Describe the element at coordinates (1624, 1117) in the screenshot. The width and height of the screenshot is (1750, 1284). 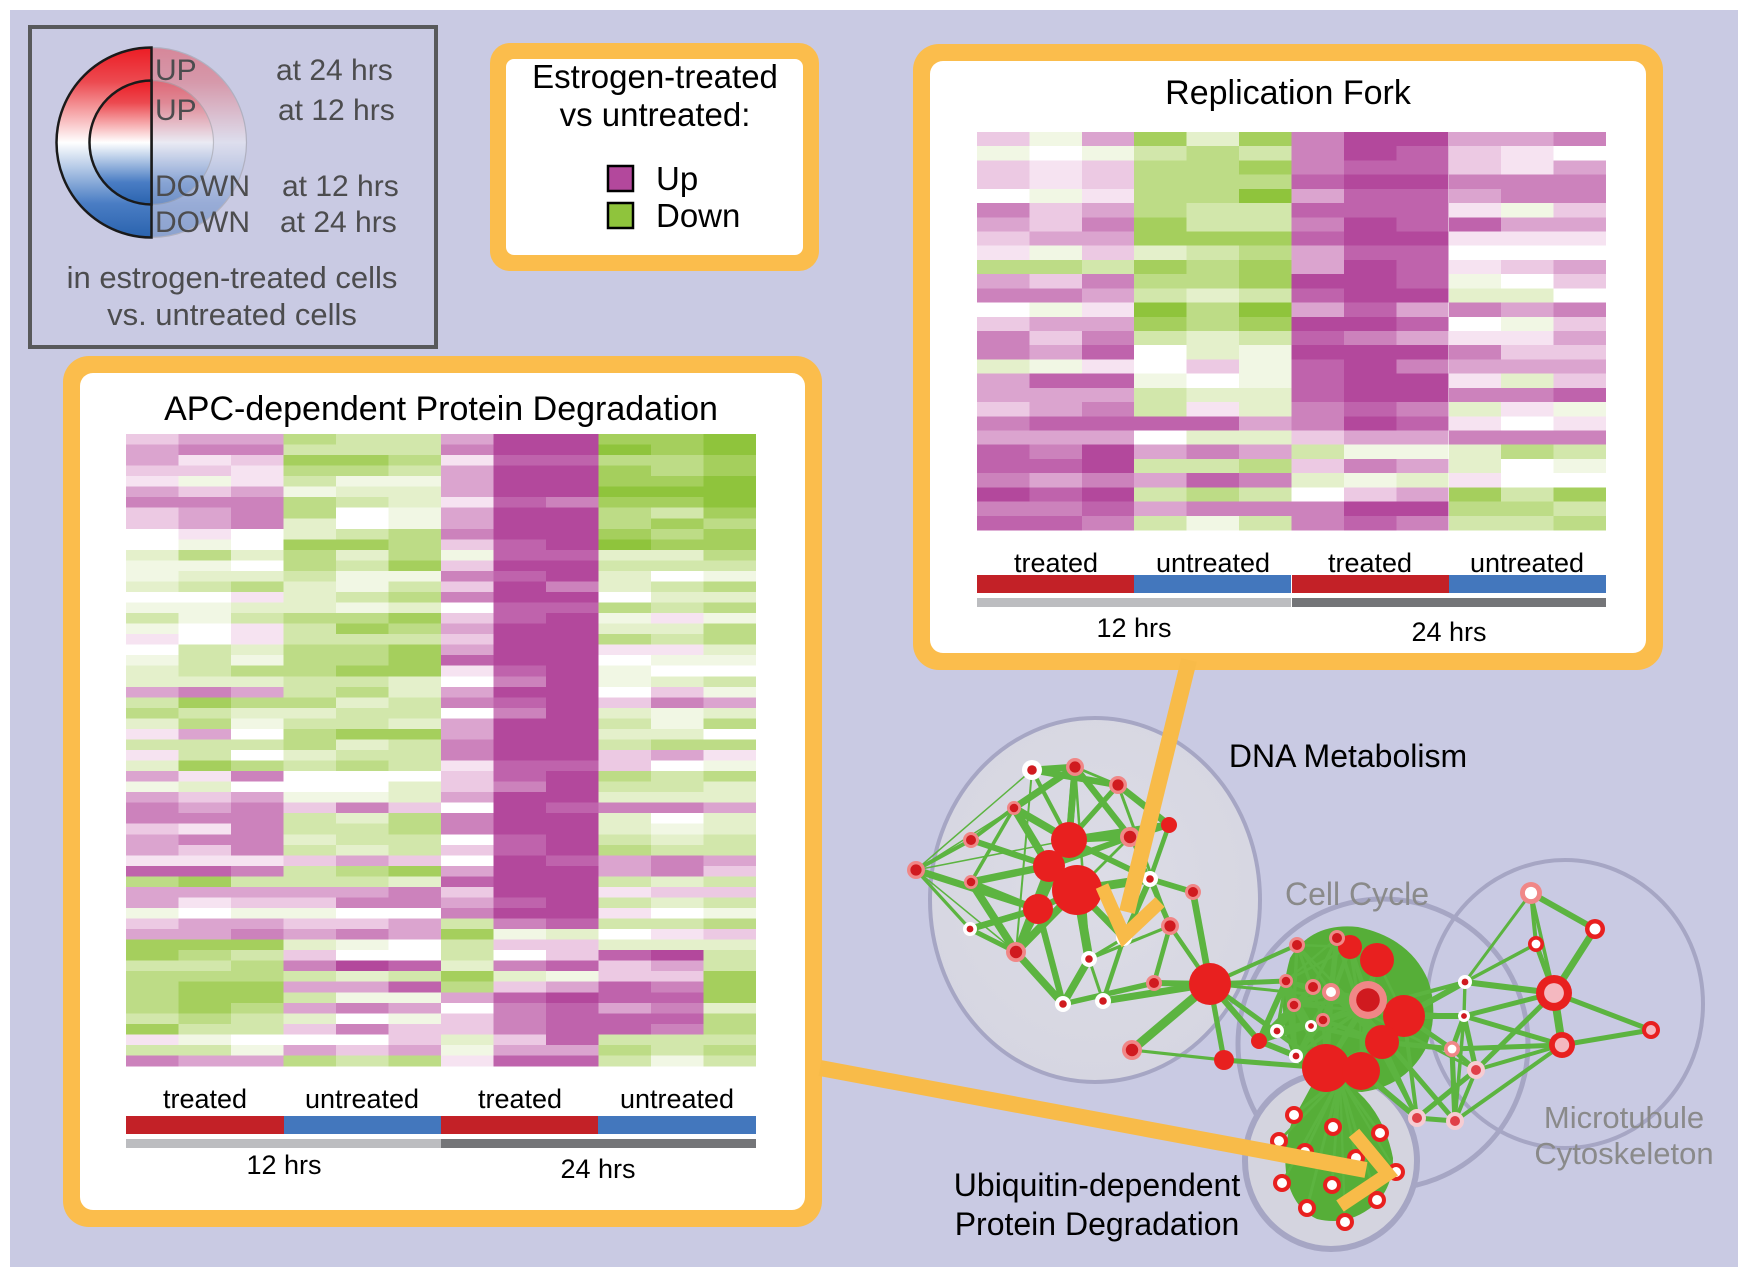
I see `svg-text: Microtubule` at that location.